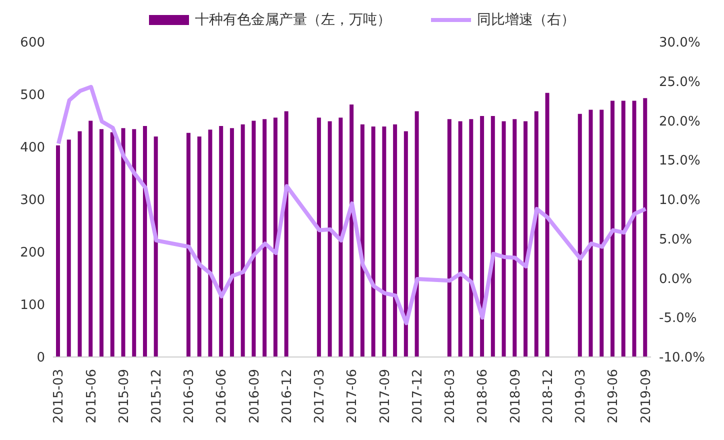 The image size is (724, 440). What do you see at coordinates (59, 396) in the screenshot?
I see `x-tick-label: 2015-03` at bounding box center [59, 396].